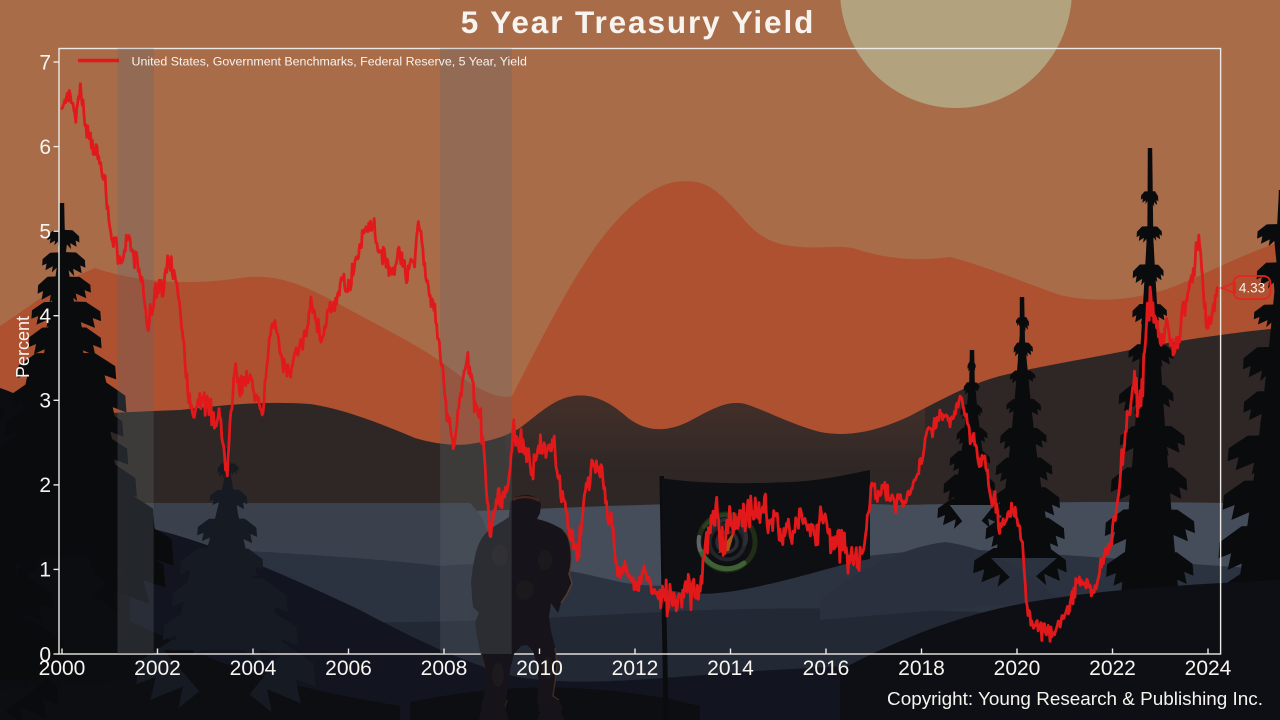 The height and width of the screenshot is (720, 1280). What do you see at coordinates (444, 668) in the screenshot?
I see `svg-text: 2008` at bounding box center [444, 668].